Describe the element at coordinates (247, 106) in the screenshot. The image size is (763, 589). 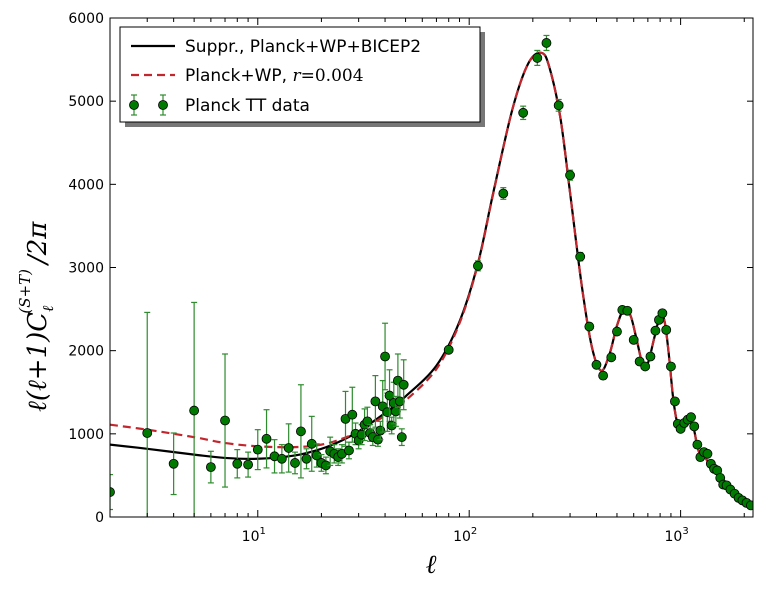
I see `legend-data-label: Planck TT data` at that location.